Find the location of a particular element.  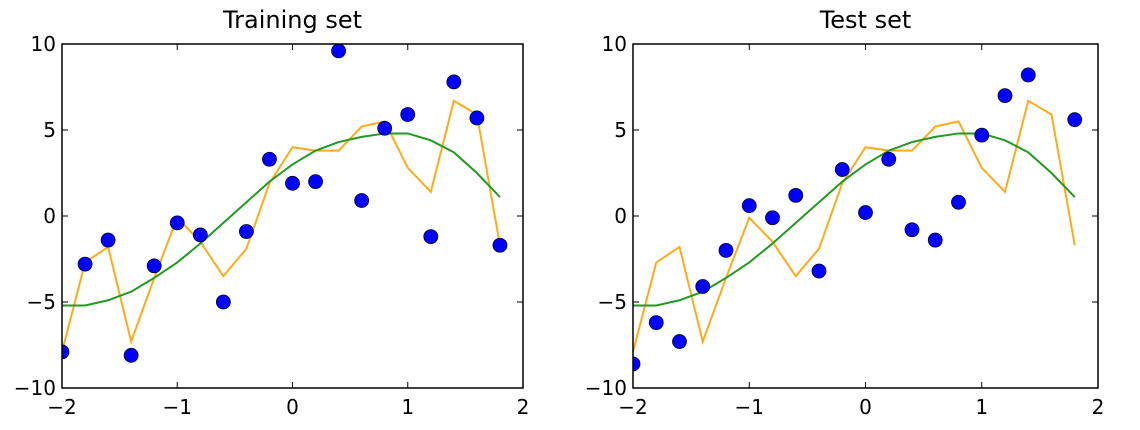

chart-title: Training set is located at coordinates (292, 20).